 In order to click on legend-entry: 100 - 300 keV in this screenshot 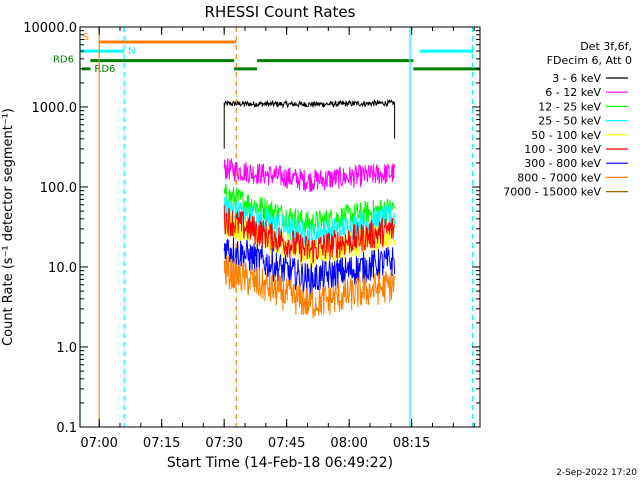, I will do `click(562, 149)`.